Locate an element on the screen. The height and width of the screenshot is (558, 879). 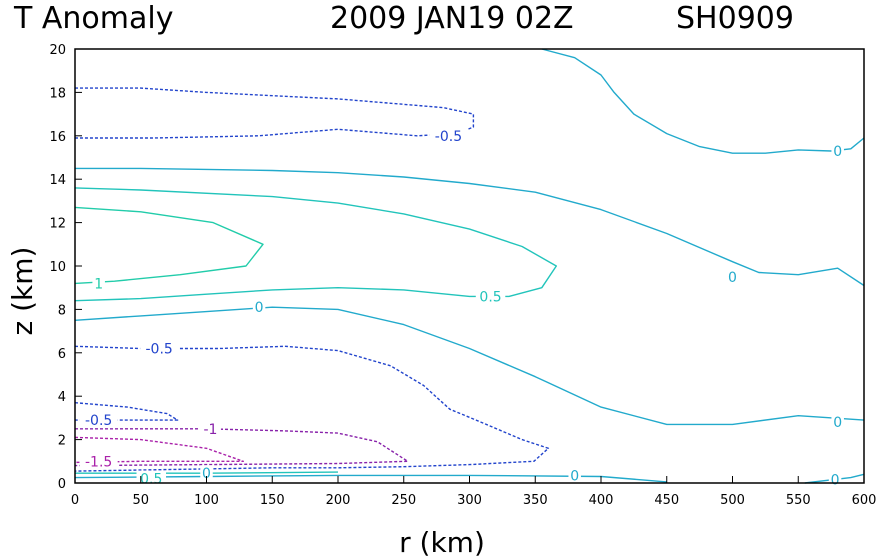
x-tick-label: 200 is located at coordinates (338, 500).